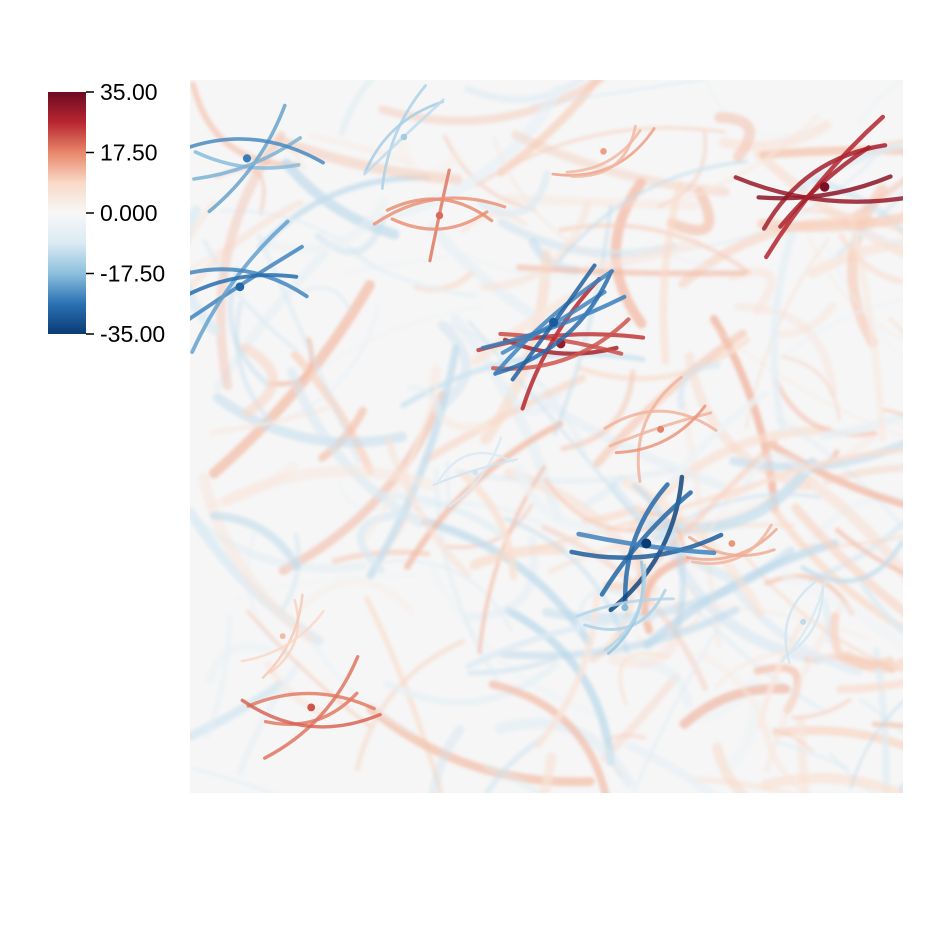 This screenshot has width=952, height=934. I want to click on colorbar-ticks: 35.00 17.50 0.000 -17.50 -35.00, so click(125, 213).